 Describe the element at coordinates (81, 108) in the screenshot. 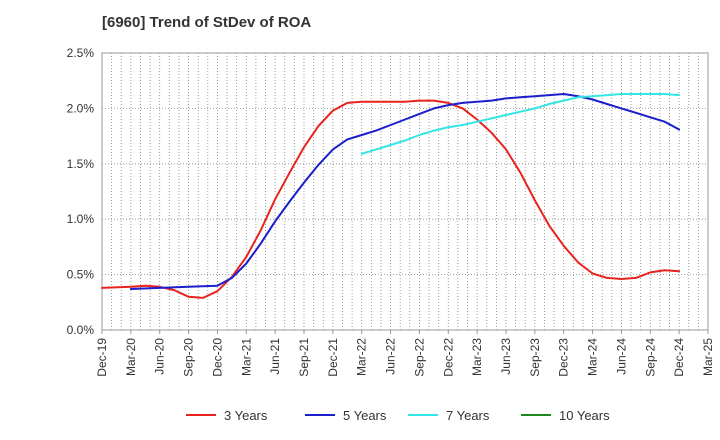

I see `y-tick-label: 2.0%` at that location.